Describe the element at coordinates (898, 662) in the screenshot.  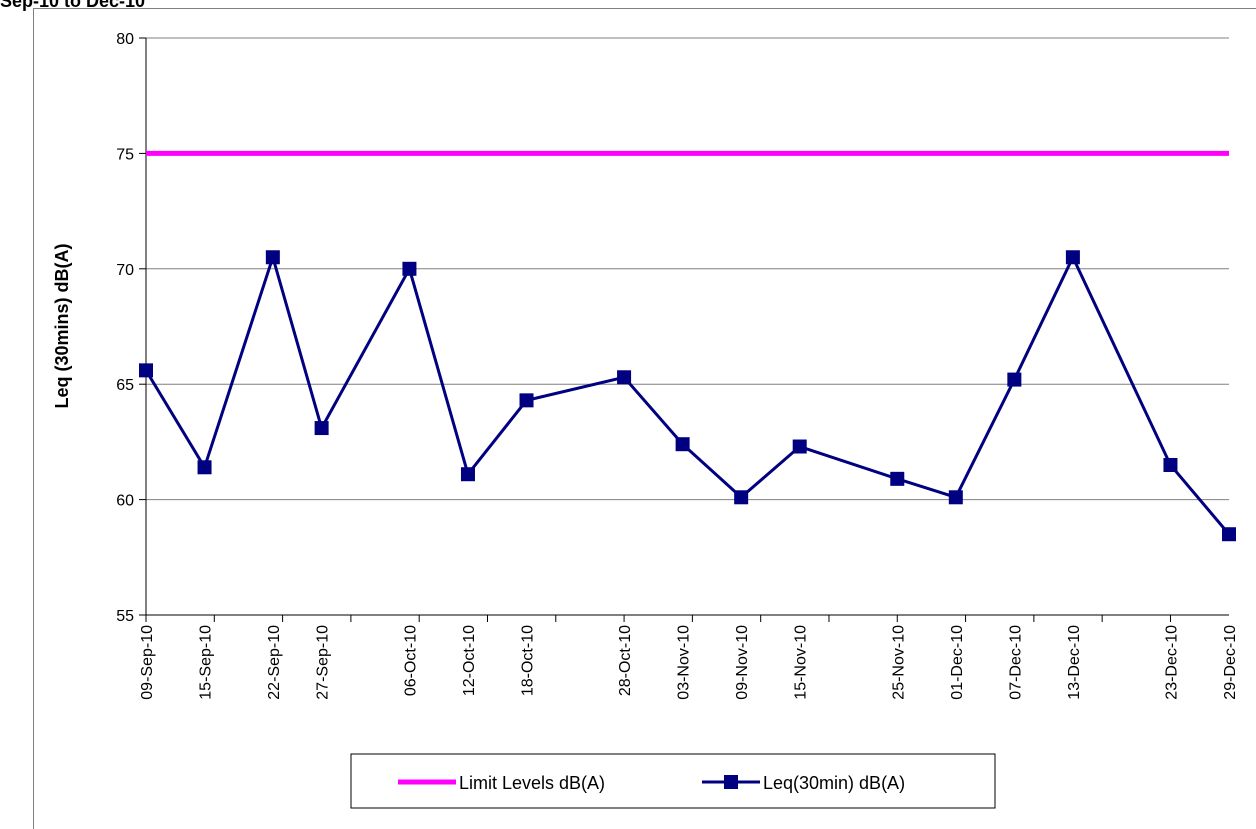
I see `x-tick-label: 25-Nov-10` at that location.